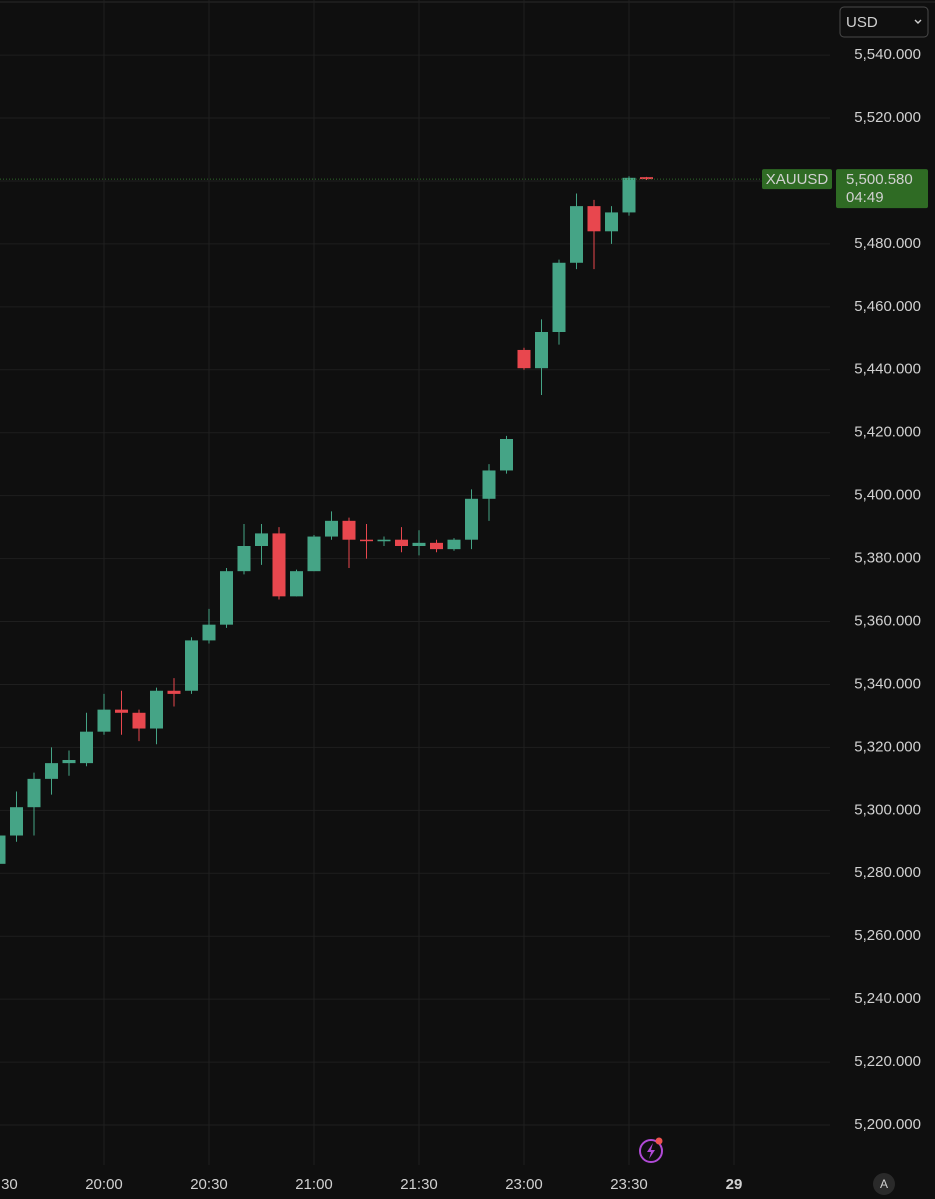 The width and height of the screenshot is (935, 1199). What do you see at coordinates (887, 54) in the screenshot?
I see `y-tick-label: 5,540.000` at bounding box center [887, 54].